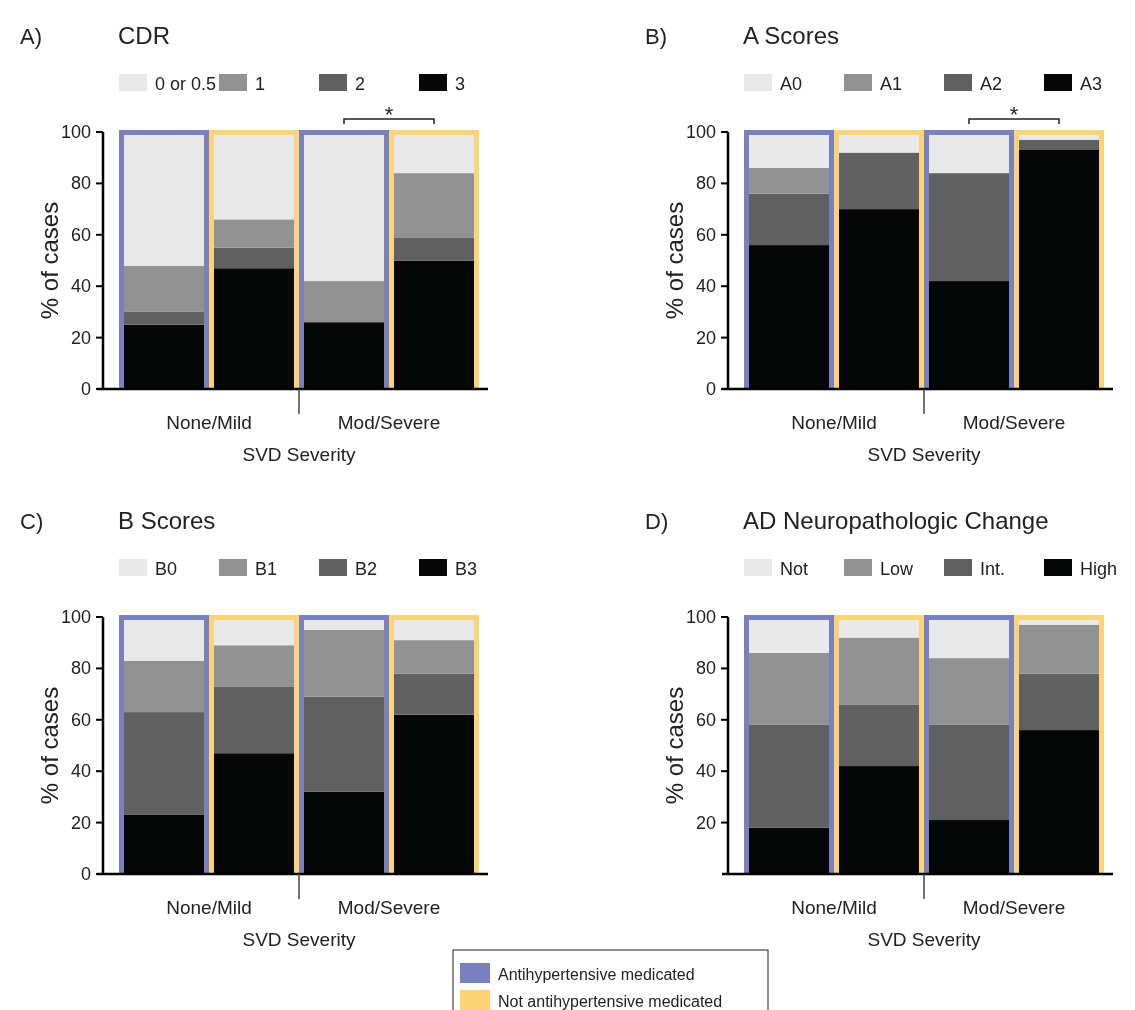 This screenshot has width=1135, height=1010. Describe the element at coordinates (366, 569) in the screenshot. I see `legend-label: B2` at that location.